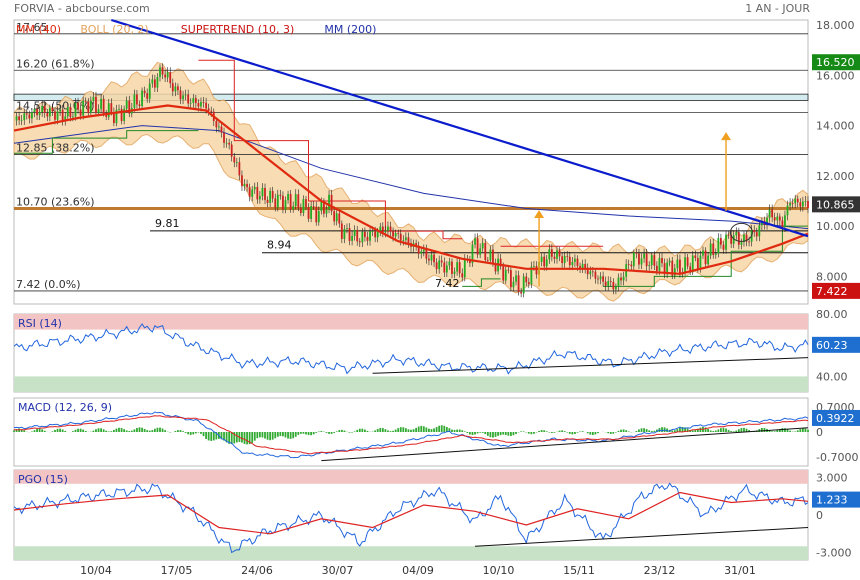  I want to click on rsi-line, so click(411, 349).